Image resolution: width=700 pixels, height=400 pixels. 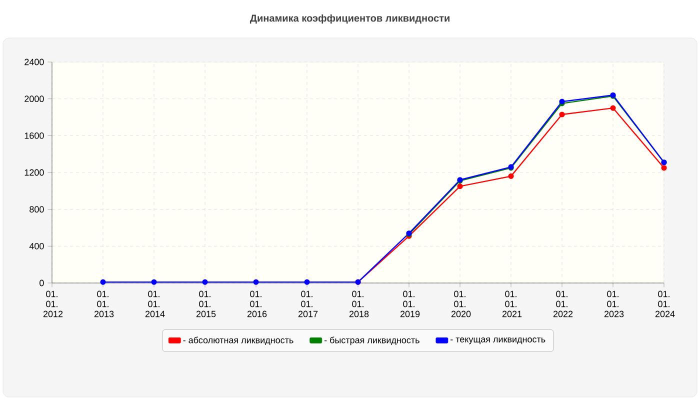 I want to click on y-tick-label: 800, so click(x=37, y=209).